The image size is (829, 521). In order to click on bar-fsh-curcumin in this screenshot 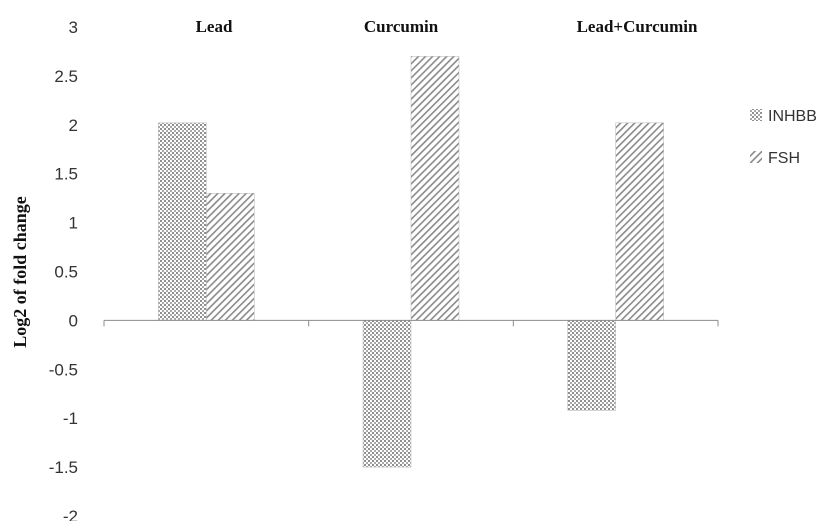, I will do `click(435, 188)`.